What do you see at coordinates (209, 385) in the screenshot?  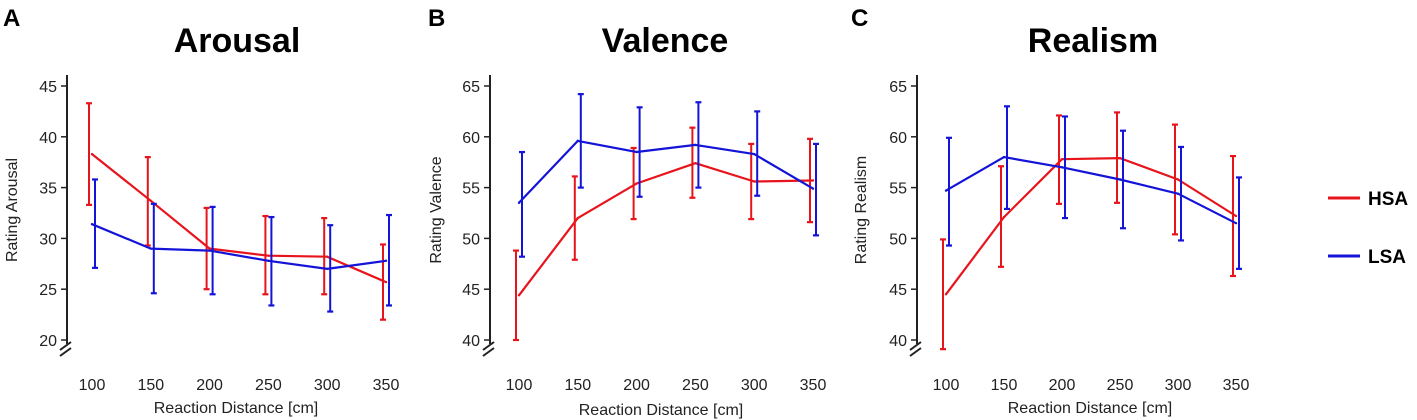 I see `x-tick-label-arousal-200: 200` at bounding box center [209, 385].